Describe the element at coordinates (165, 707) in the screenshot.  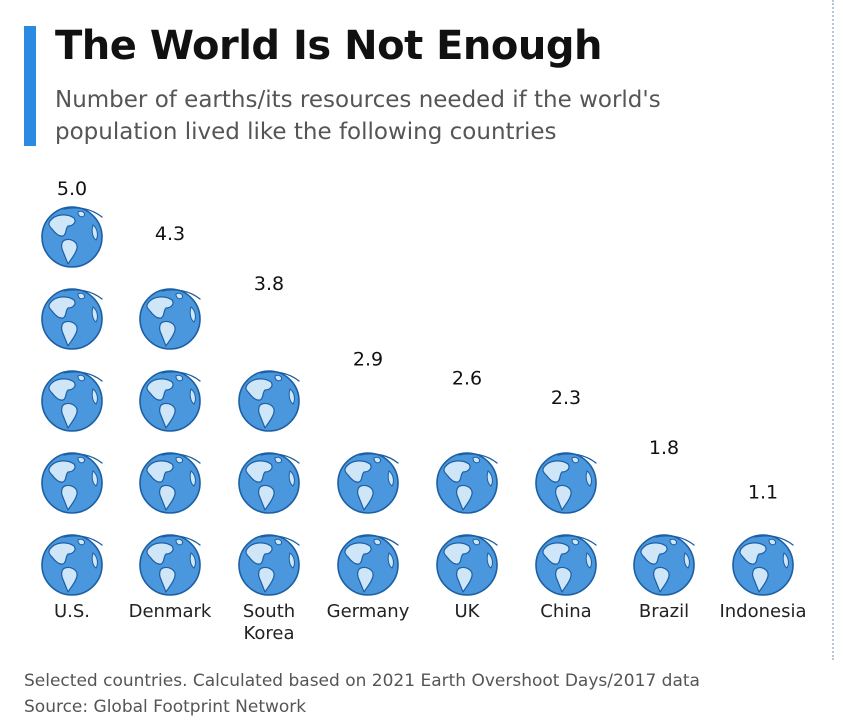
I see `footer-source: Source: Global Footprint Network` at that location.